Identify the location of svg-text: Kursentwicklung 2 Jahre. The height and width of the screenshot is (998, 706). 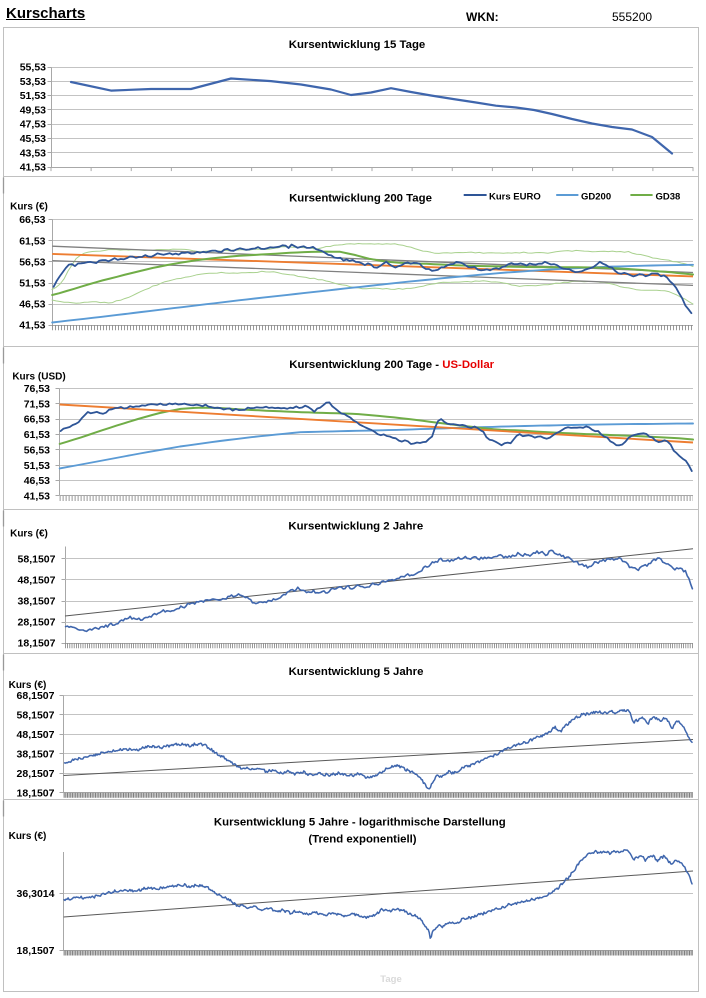
(355, 526).